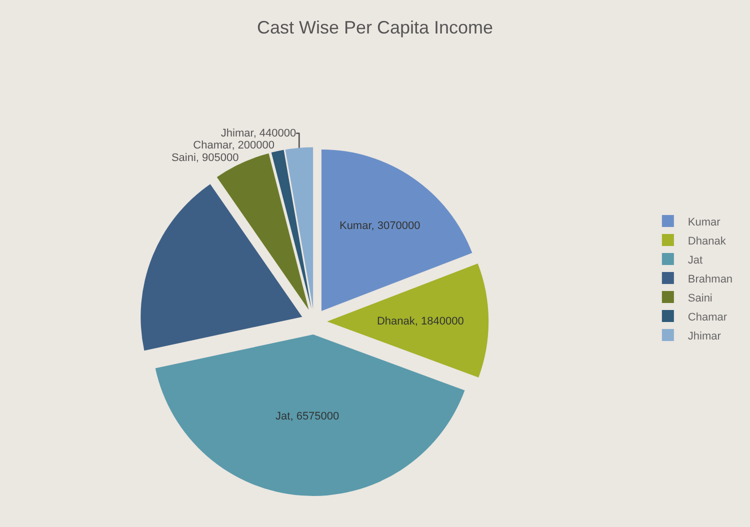 This screenshot has width=750, height=527. I want to click on data-label: Jat, 6575000, so click(308, 416).